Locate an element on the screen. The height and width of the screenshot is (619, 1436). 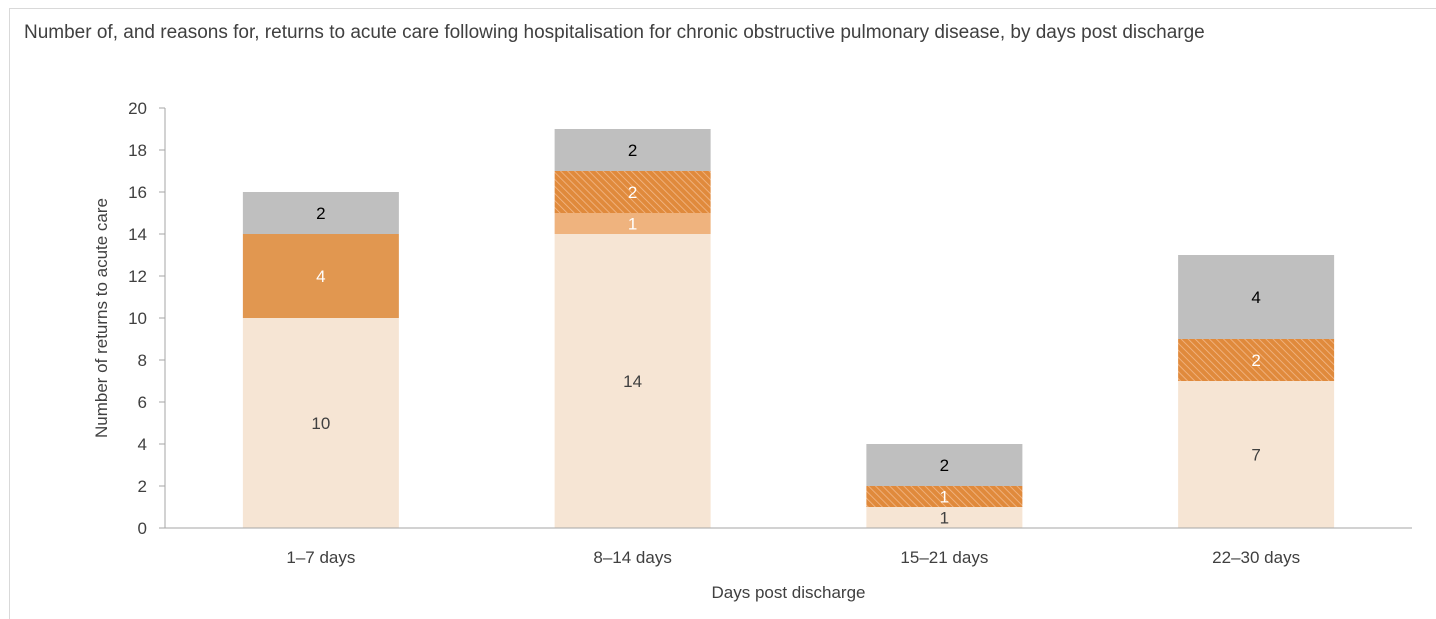
y-axis-title: Number of returns to acute care is located at coordinates (101, 318).